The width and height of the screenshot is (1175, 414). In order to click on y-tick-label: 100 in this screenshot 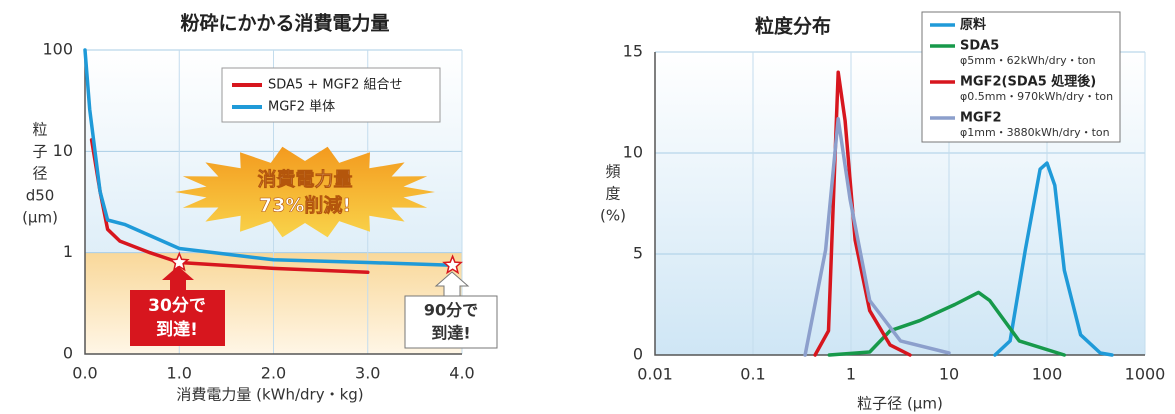, I will do `click(57, 49)`.